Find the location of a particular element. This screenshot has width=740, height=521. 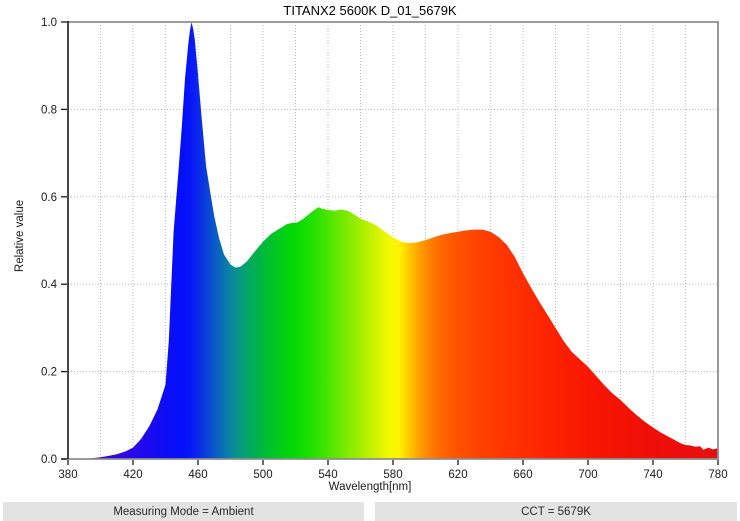

x-tick-label: 540 is located at coordinates (327, 475).